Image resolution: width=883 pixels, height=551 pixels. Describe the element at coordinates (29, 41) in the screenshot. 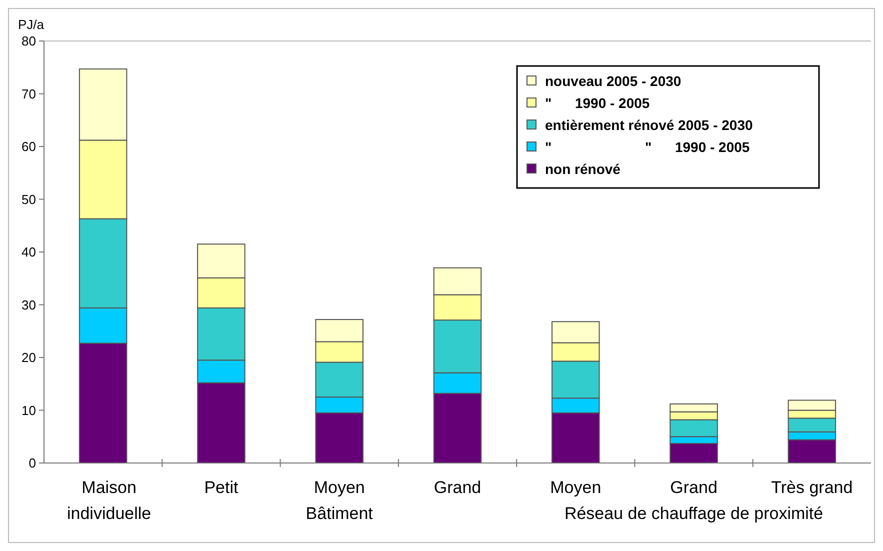

I see `y-tick-label: 80` at that location.